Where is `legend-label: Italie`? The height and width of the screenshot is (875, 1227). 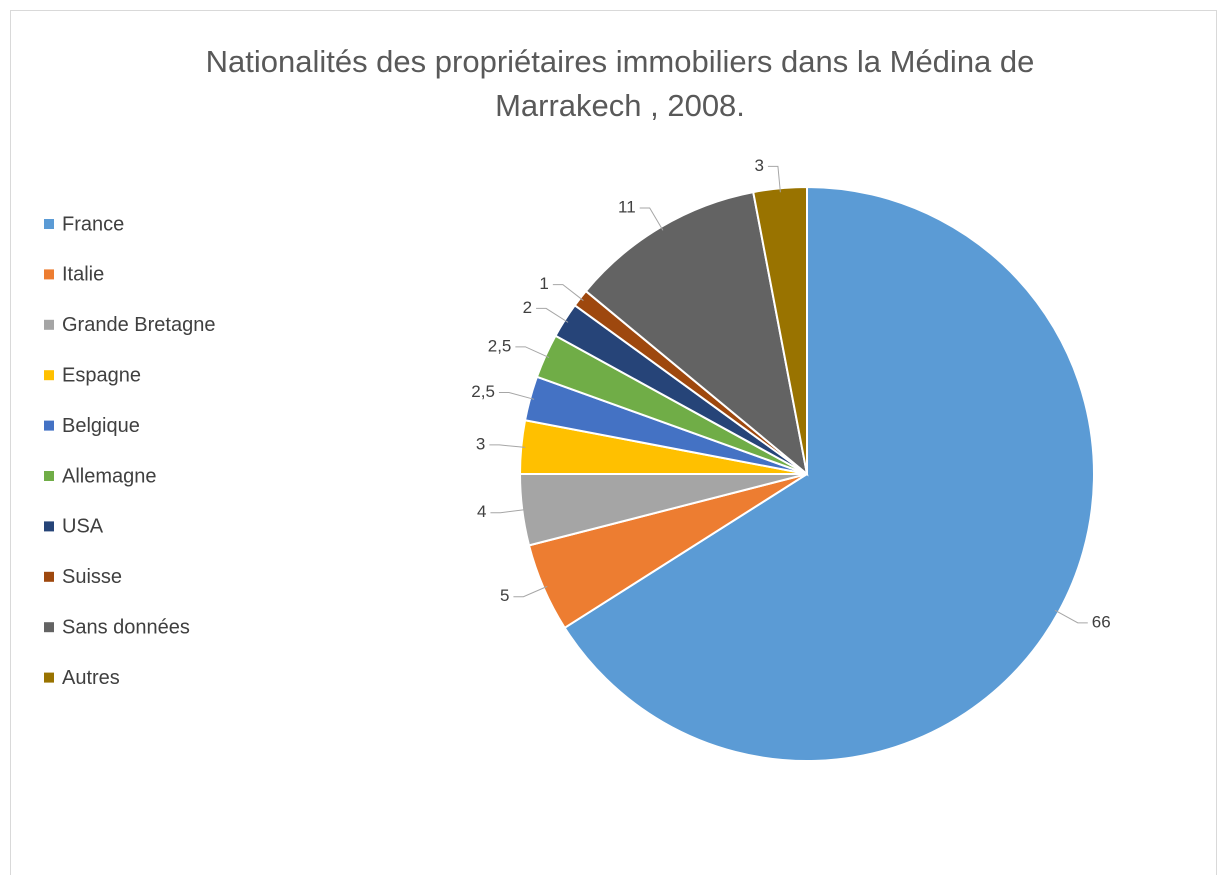
legend-label: Italie is located at coordinates (83, 275).